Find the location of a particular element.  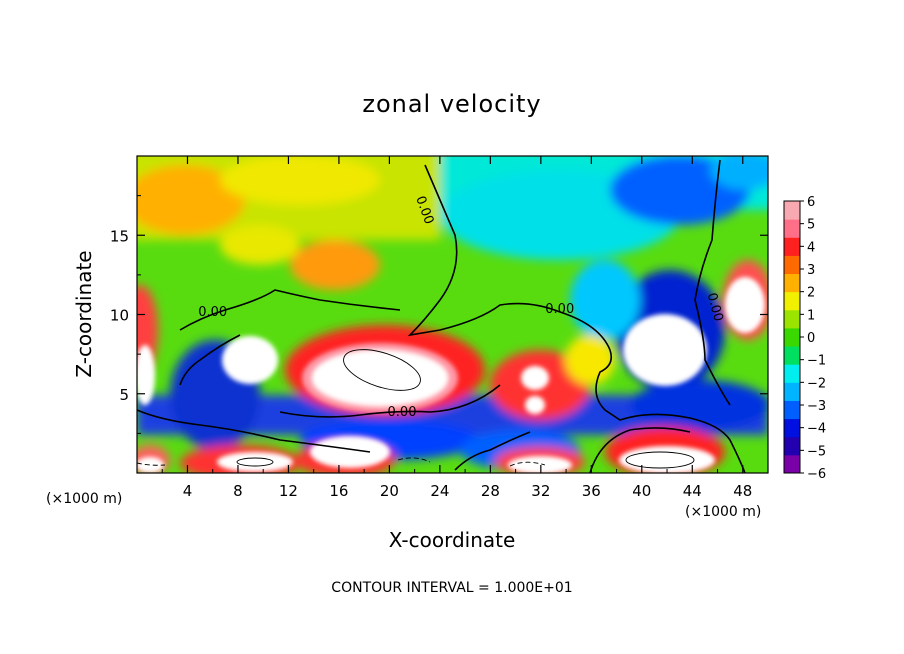

colorbar-tick-label: 5 is located at coordinates (811, 225).